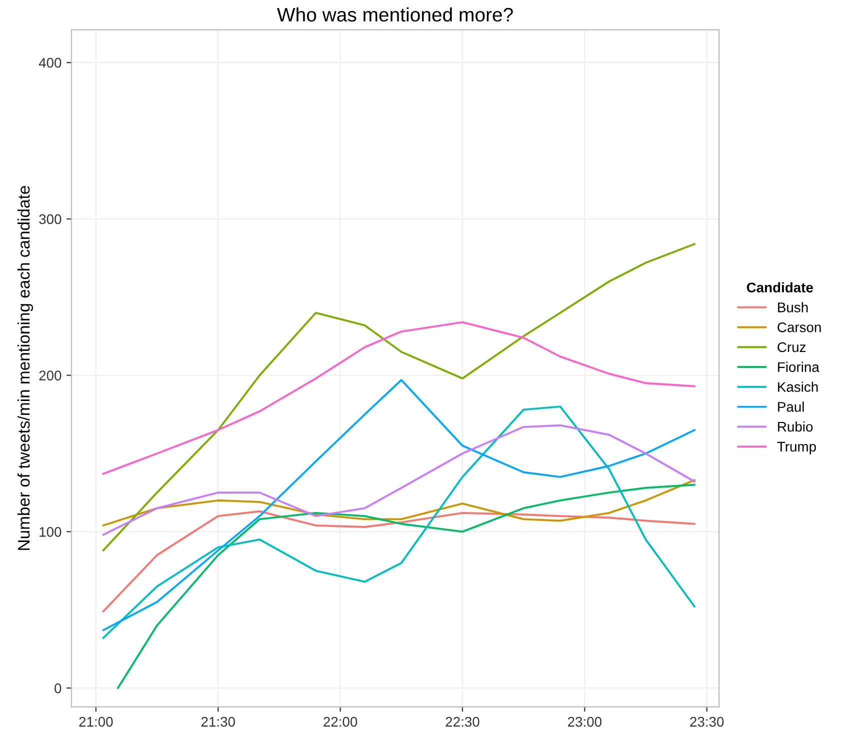 This screenshot has width=841, height=744. Describe the element at coordinates (793, 307) in the screenshot. I see `legend-label: Bush` at that location.